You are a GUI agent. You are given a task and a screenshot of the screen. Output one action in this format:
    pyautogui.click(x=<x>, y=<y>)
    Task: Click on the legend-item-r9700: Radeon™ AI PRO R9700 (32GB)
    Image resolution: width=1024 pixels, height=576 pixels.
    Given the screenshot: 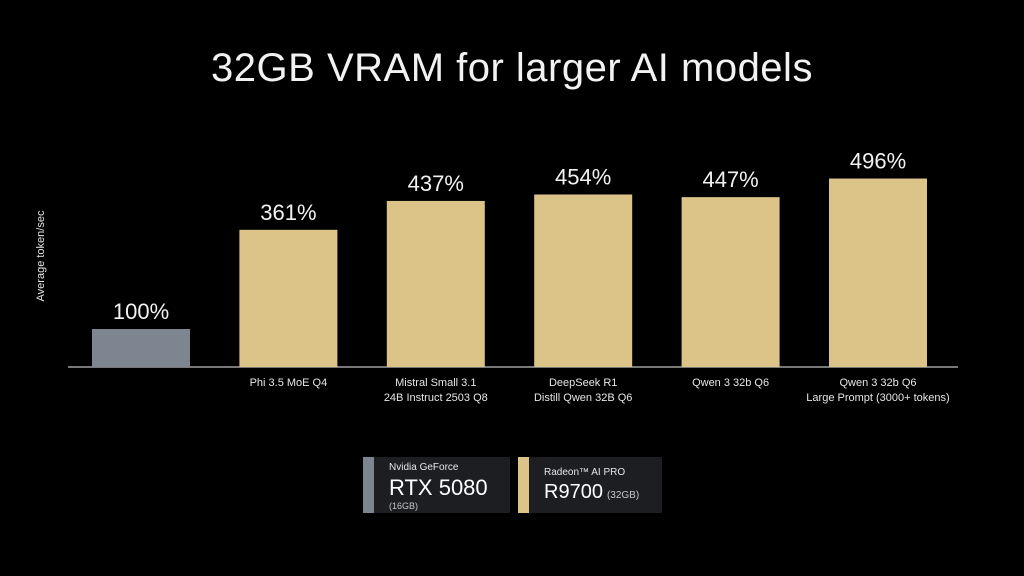 What is the action you would take?
    pyautogui.click(x=590, y=485)
    